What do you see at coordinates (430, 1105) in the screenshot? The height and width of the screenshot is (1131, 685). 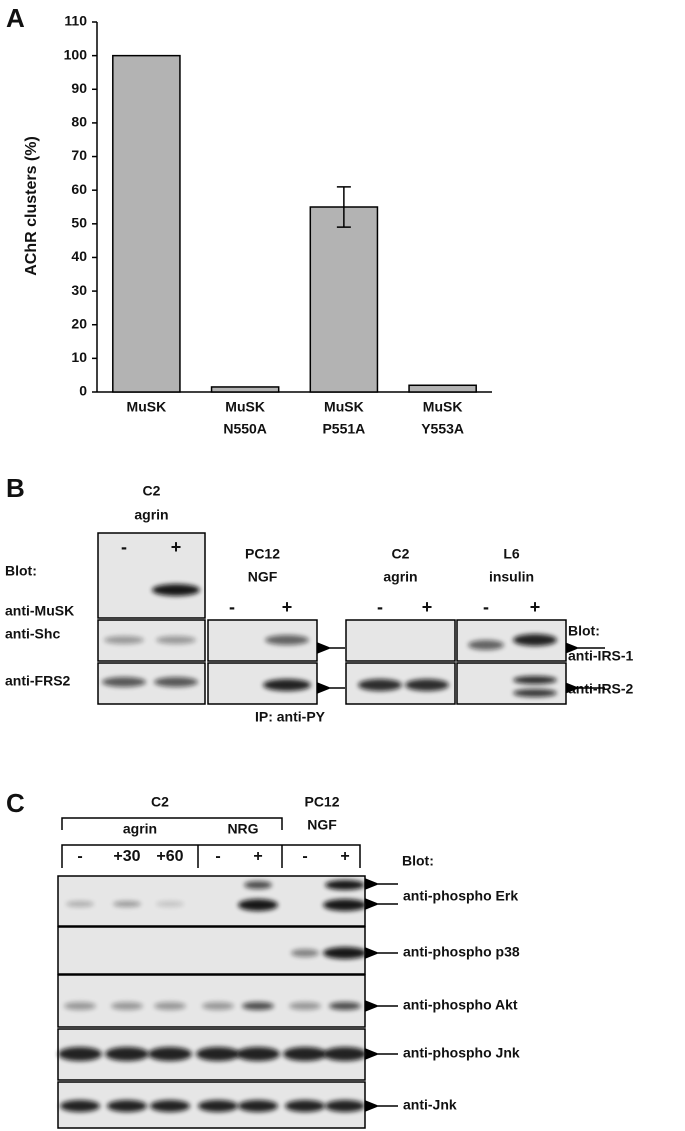 I see `row-label: anti-Jnk` at bounding box center [430, 1105].